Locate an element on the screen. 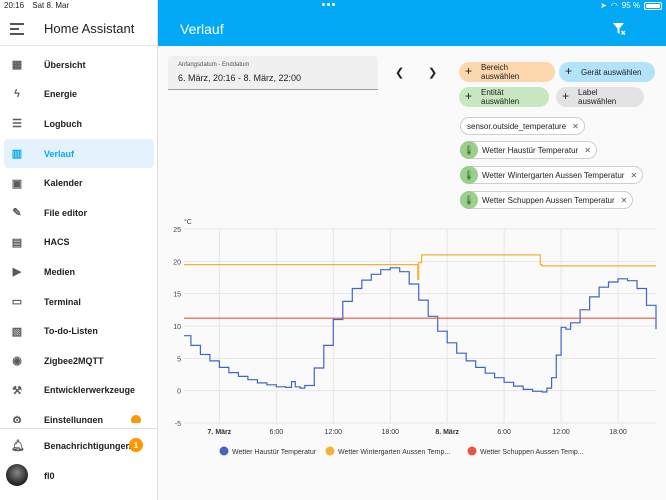  x-tick-label: 18:00 is located at coordinates (618, 432).